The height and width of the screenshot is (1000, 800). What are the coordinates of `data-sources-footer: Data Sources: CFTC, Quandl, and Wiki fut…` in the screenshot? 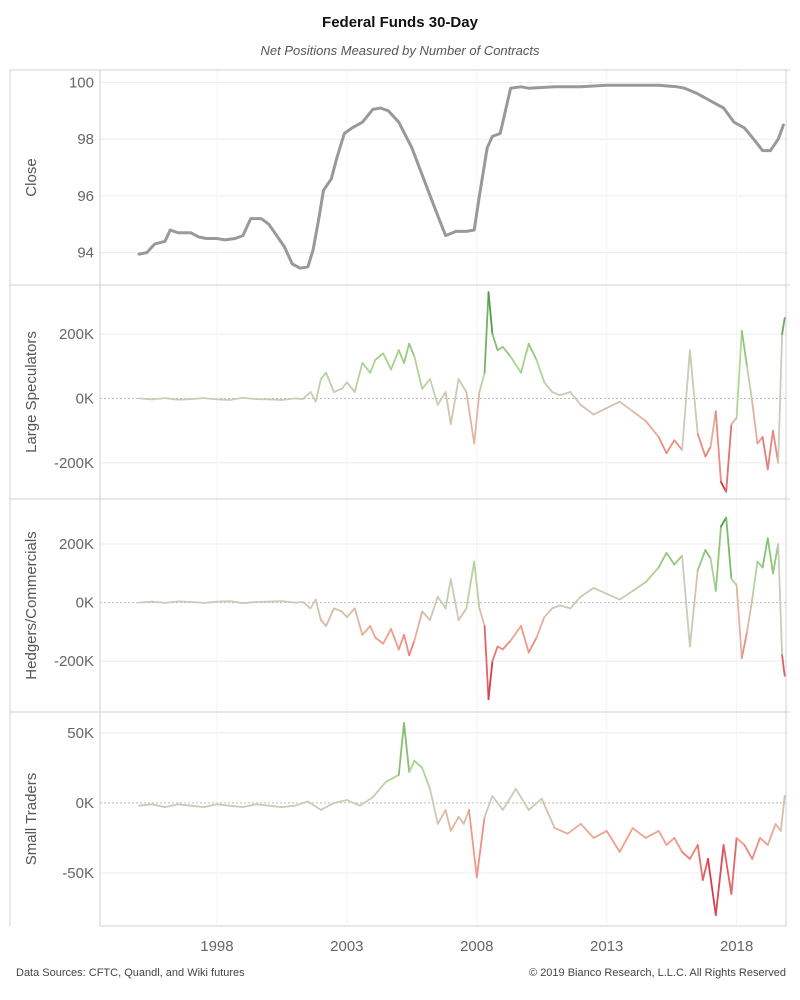 It's located at (130, 973).